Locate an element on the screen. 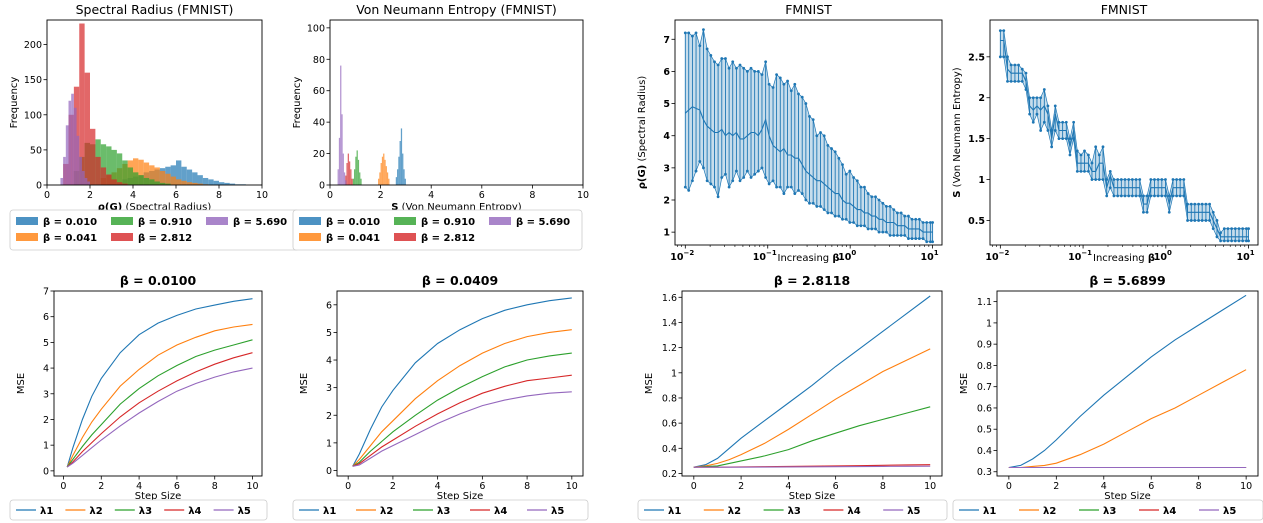 Image resolution: width=1263 pixels, height=523 pixels. y-tick-label: 0.8 is located at coordinates (669, 398).